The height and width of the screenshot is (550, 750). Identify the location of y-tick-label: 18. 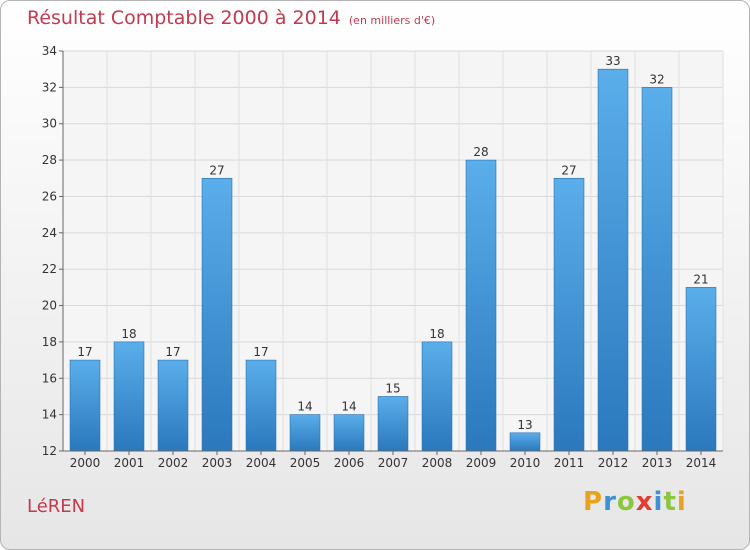
(49, 342).